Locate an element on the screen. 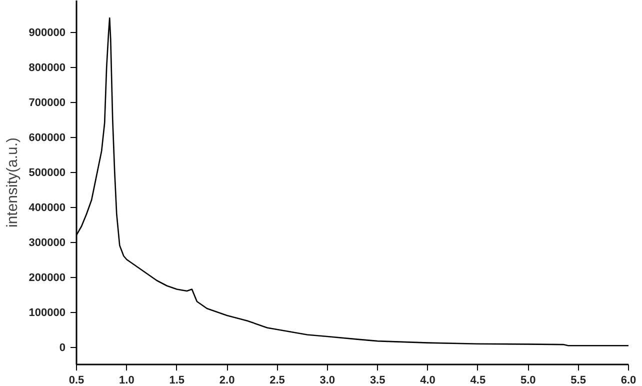 The width and height of the screenshot is (642, 386). y-tick-label: 700000 is located at coordinates (47, 103).